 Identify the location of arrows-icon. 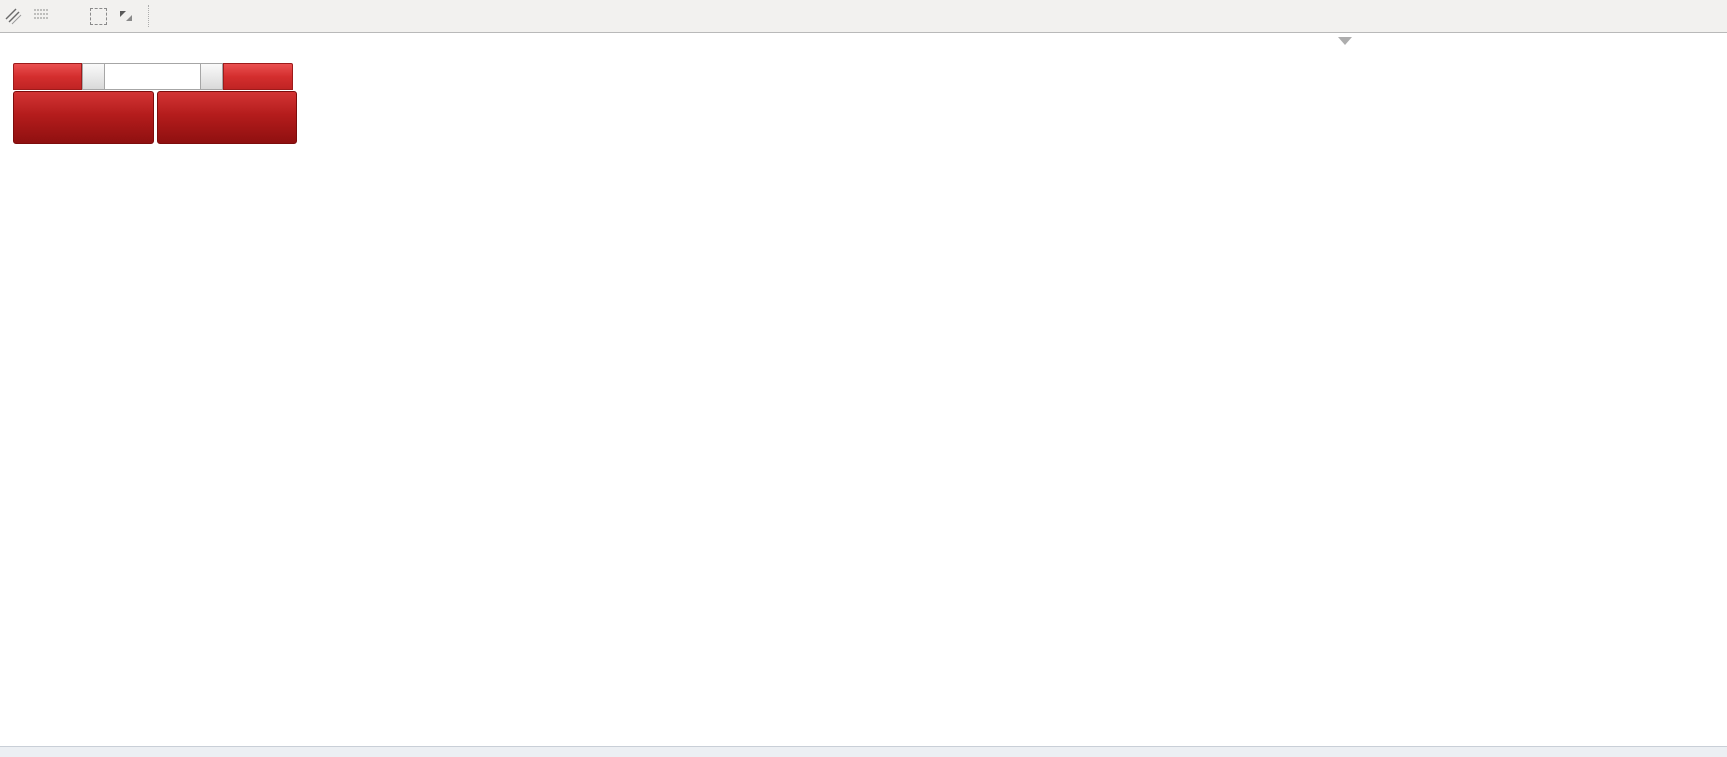
(126, 16).